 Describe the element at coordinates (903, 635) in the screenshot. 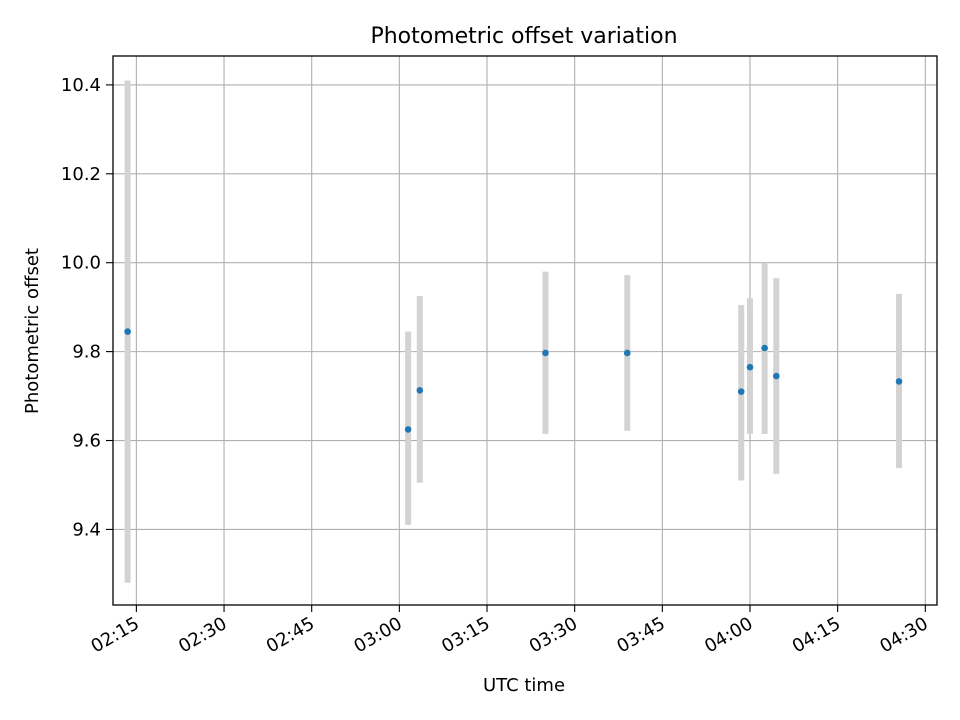

I see `x-tick-label: 04:30` at that location.